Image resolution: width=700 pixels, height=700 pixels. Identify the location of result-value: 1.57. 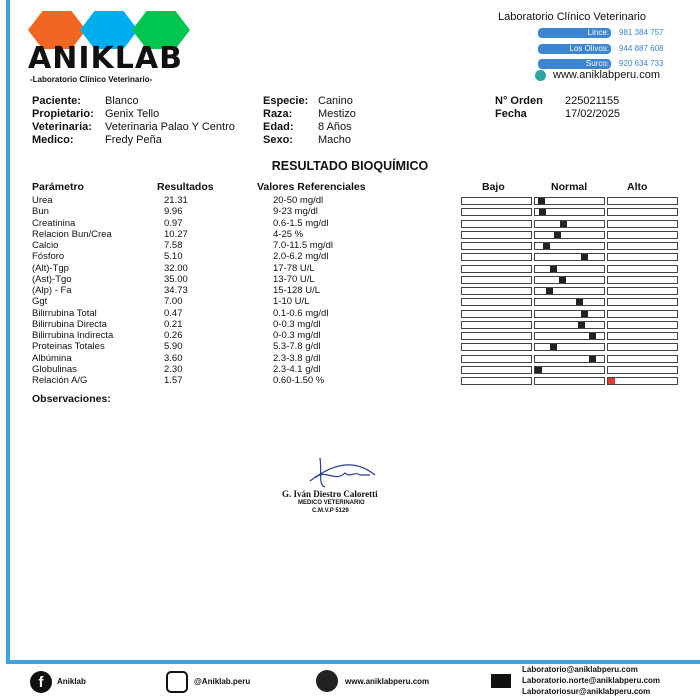
(173, 380).